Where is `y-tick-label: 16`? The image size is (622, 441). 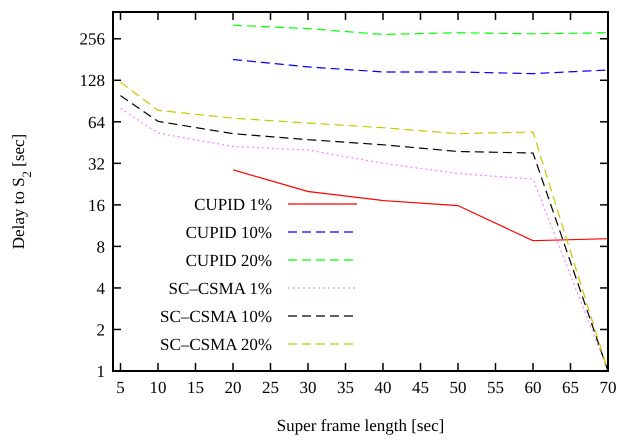 y-tick-label: 16 is located at coordinates (96, 205).